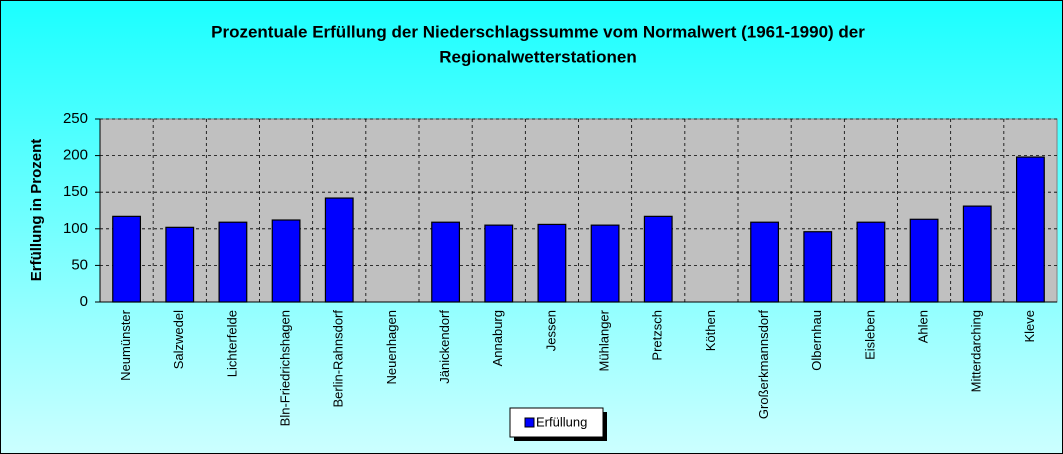  Describe the element at coordinates (75, 155) in the screenshot. I see `y-tick-label: 200` at that location.